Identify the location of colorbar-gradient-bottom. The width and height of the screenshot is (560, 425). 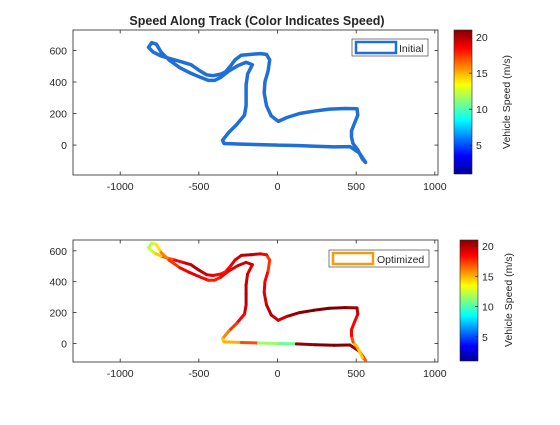
(469, 300).